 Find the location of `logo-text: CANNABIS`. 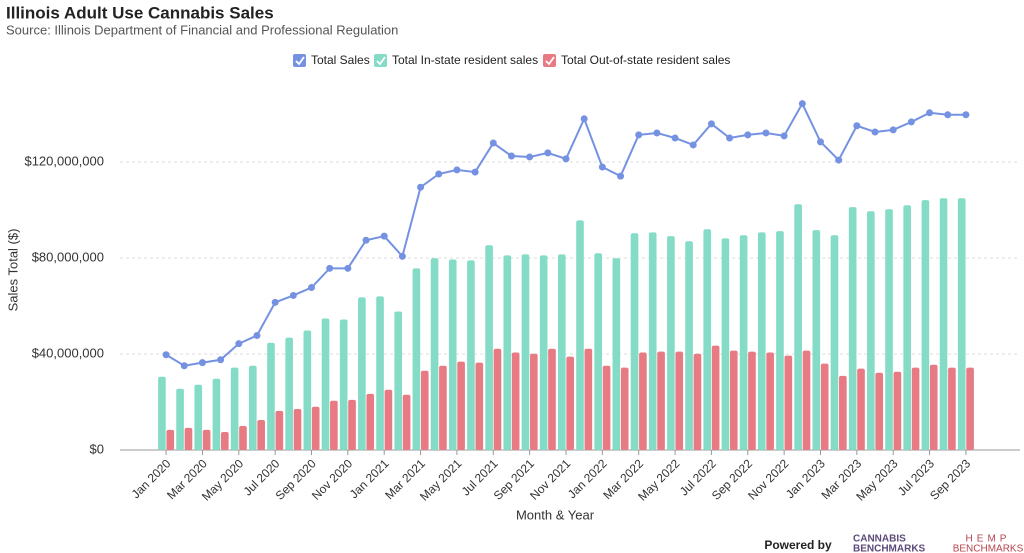

logo-text: CANNABIS is located at coordinates (879, 539).